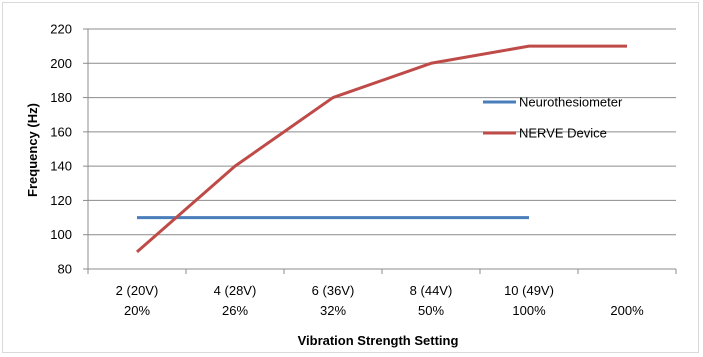 This screenshot has height=357, width=703. What do you see at coordinates (553, 118) in the screenshot?
I see `legend: Neurothesiometer NERVE Device` at bounding box center [553, 118].